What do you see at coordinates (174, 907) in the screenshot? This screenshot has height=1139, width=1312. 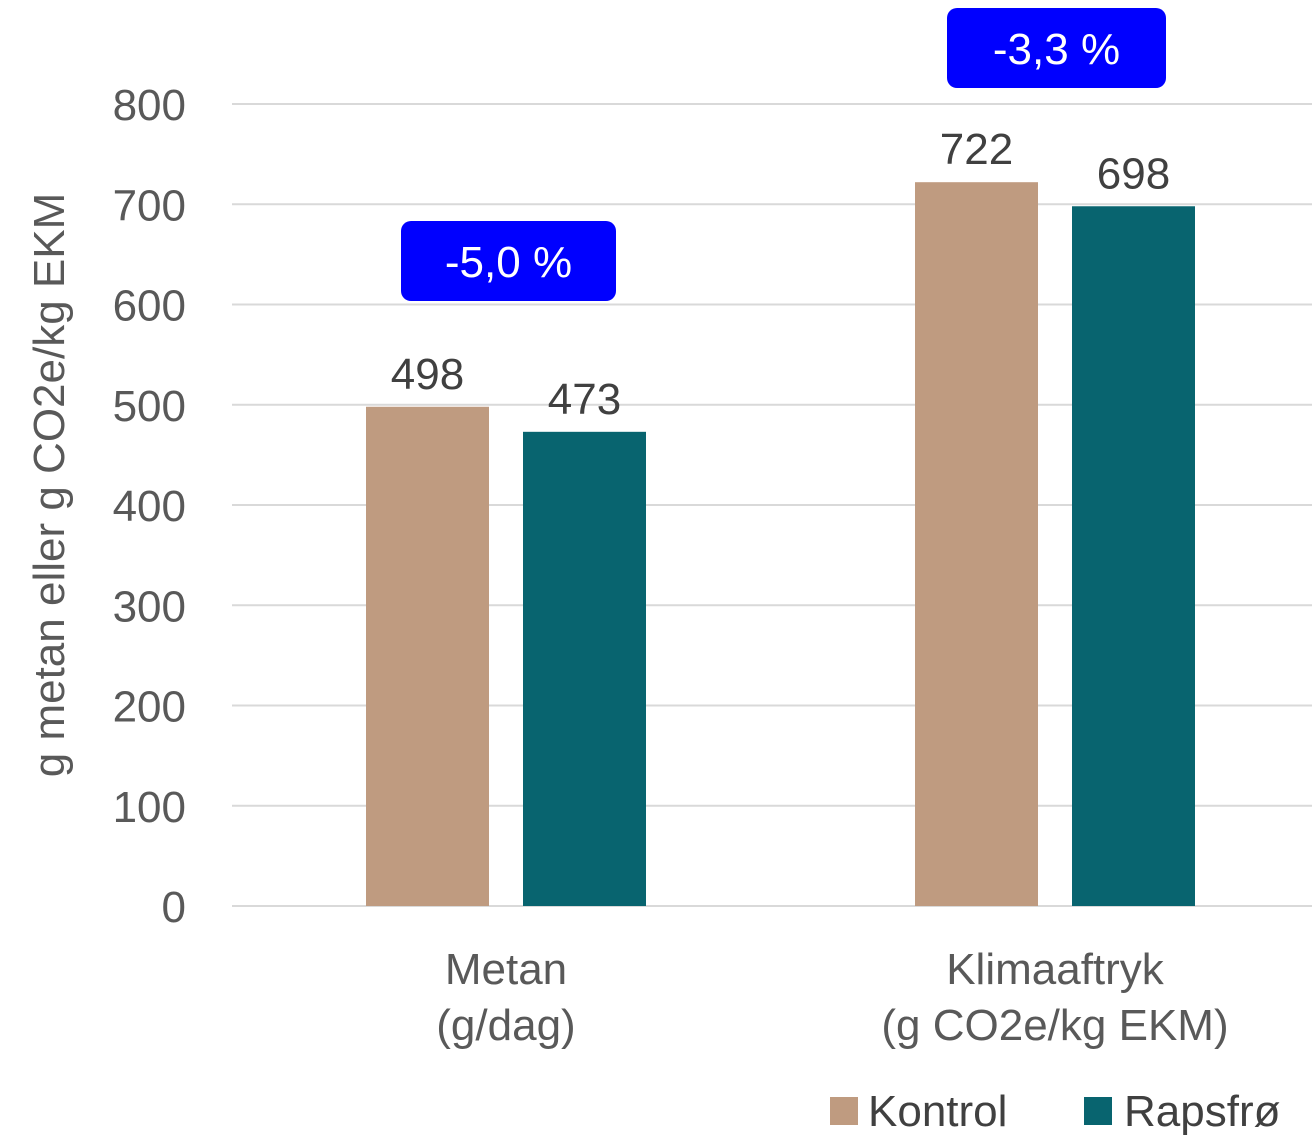 I see `y-tick-label: 0` at bounding box center [174, 907].